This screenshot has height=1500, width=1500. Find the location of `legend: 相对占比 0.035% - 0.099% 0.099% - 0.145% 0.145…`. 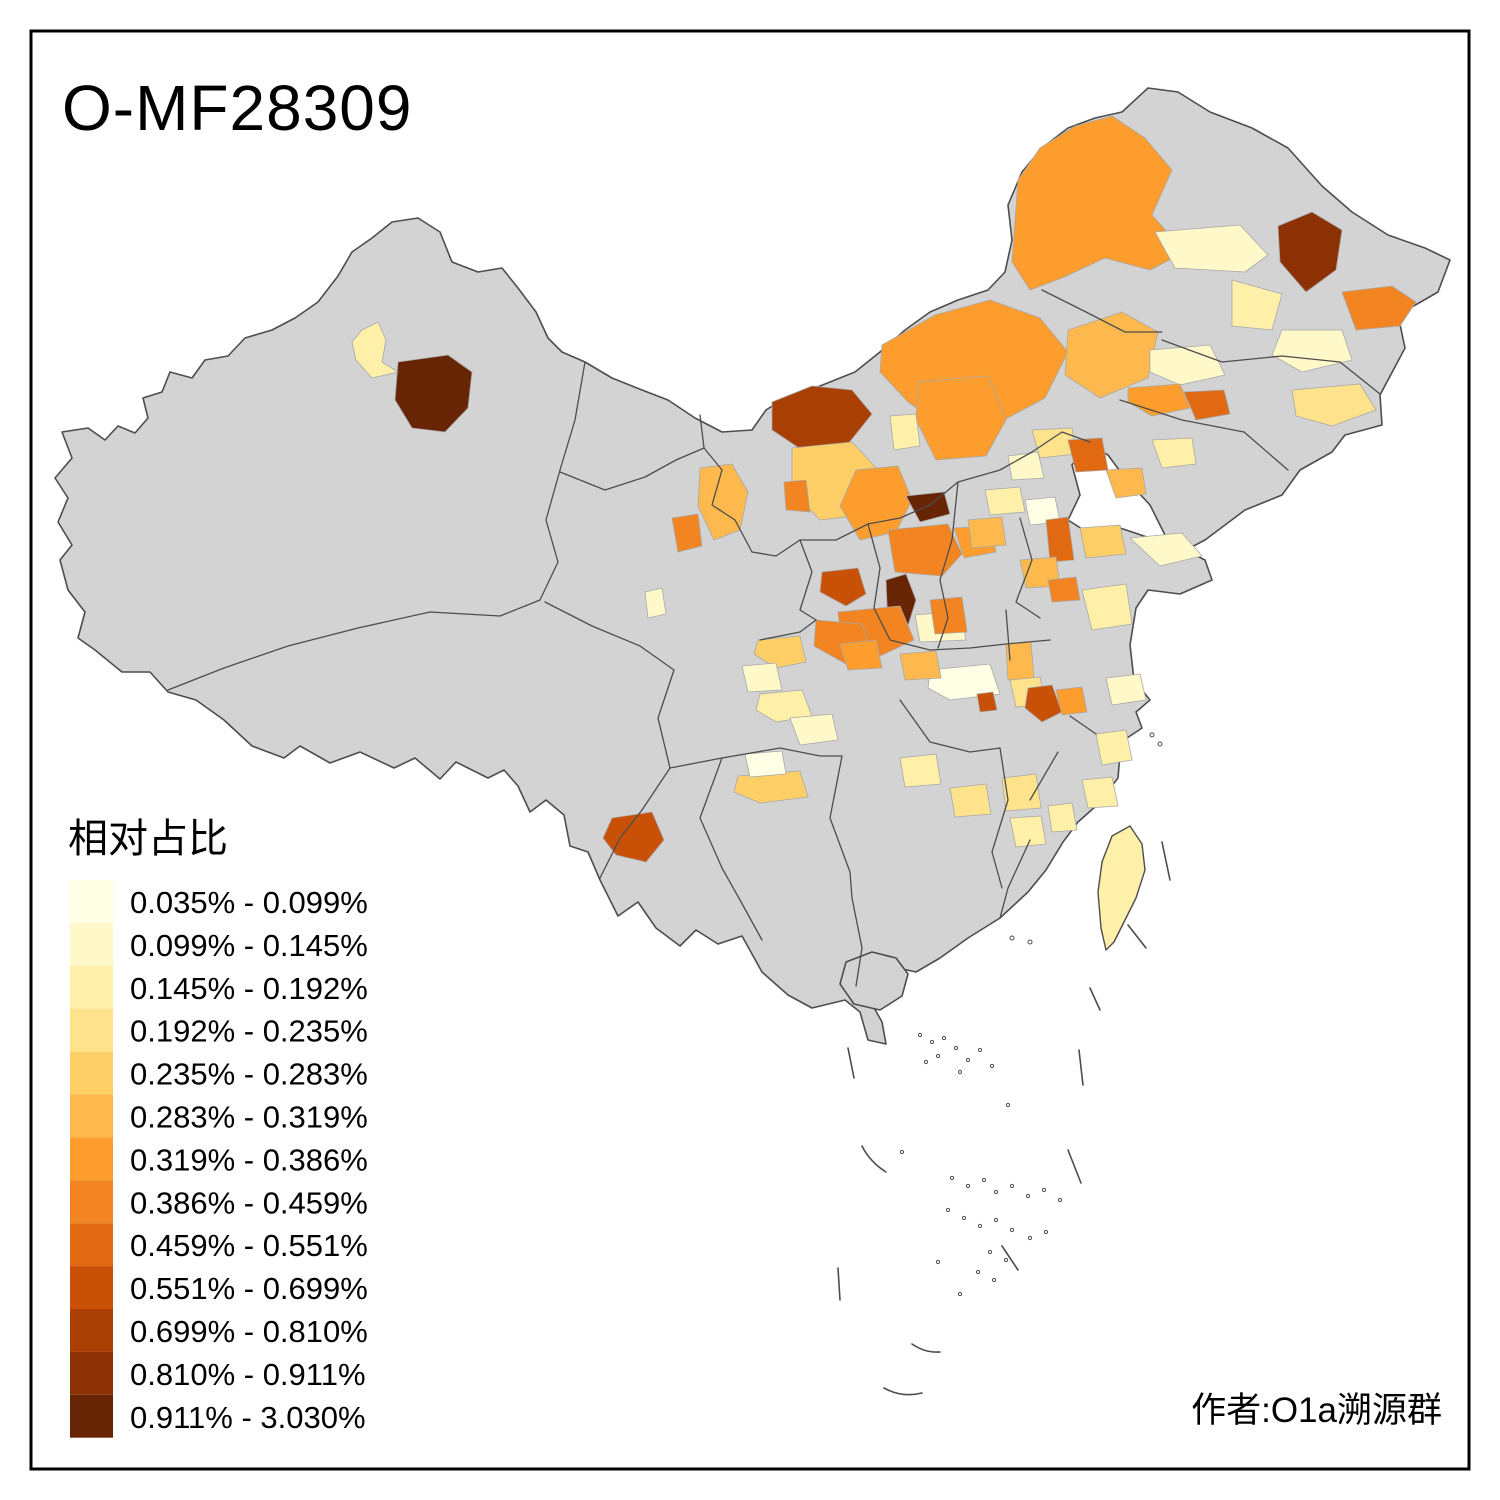

legend: 相对占比 0.035% - 0.099% 0.099% - 0.145% 0.145… is located at coordinates (218, 1127).